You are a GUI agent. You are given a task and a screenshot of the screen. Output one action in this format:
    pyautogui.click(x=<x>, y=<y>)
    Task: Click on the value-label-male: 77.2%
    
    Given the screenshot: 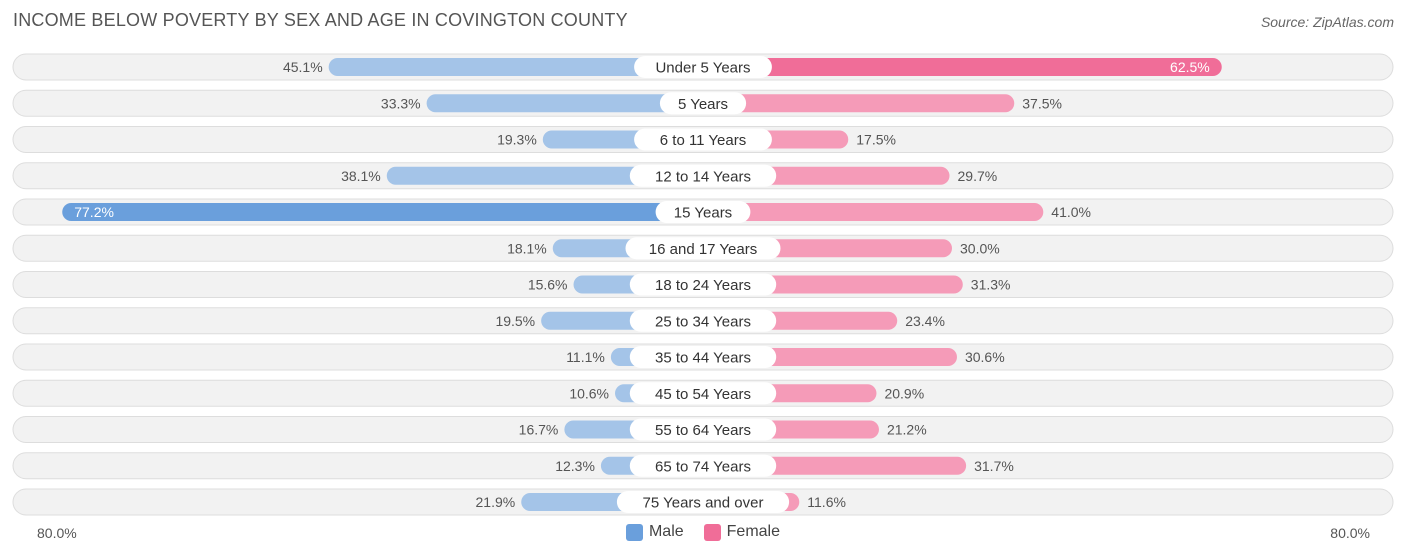 What is the action you would take?
    pyautogui.click(x=94, y=212)
    